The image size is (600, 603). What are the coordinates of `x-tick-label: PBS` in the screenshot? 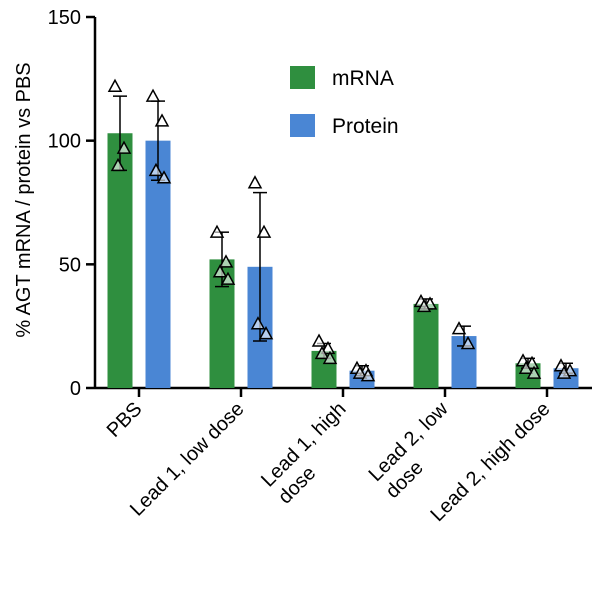 It's located at (125, 420).